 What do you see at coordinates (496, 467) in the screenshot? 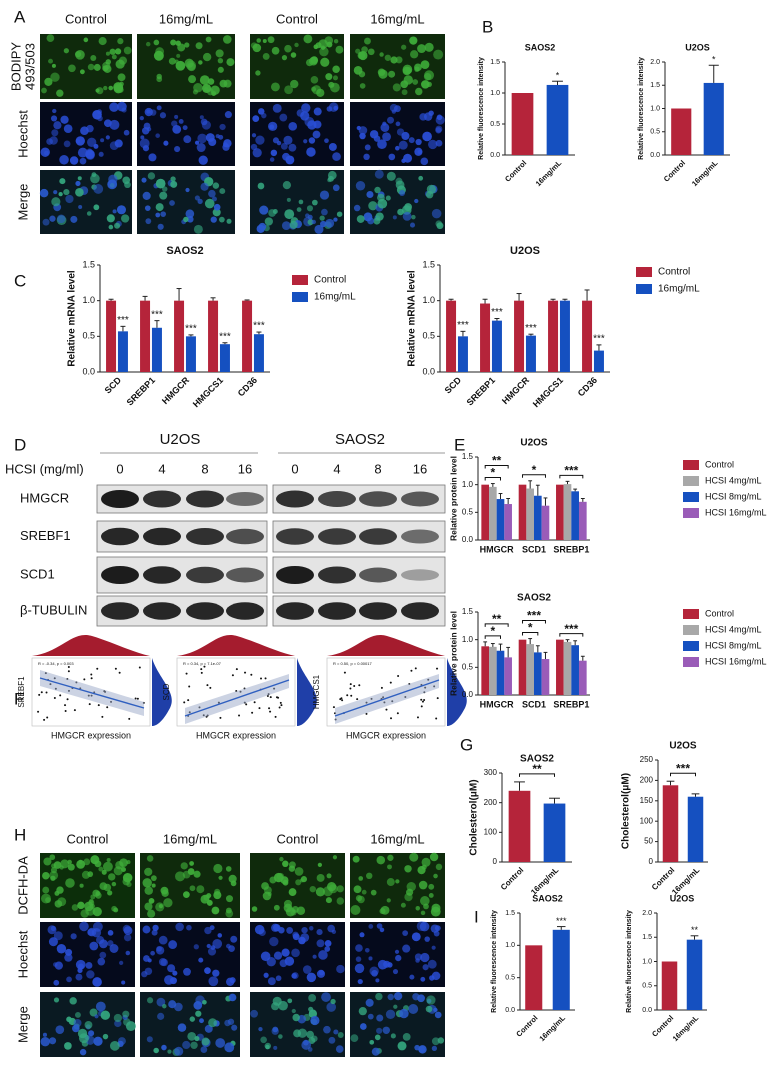
I see `bracket` at bounding box center [496, 467].